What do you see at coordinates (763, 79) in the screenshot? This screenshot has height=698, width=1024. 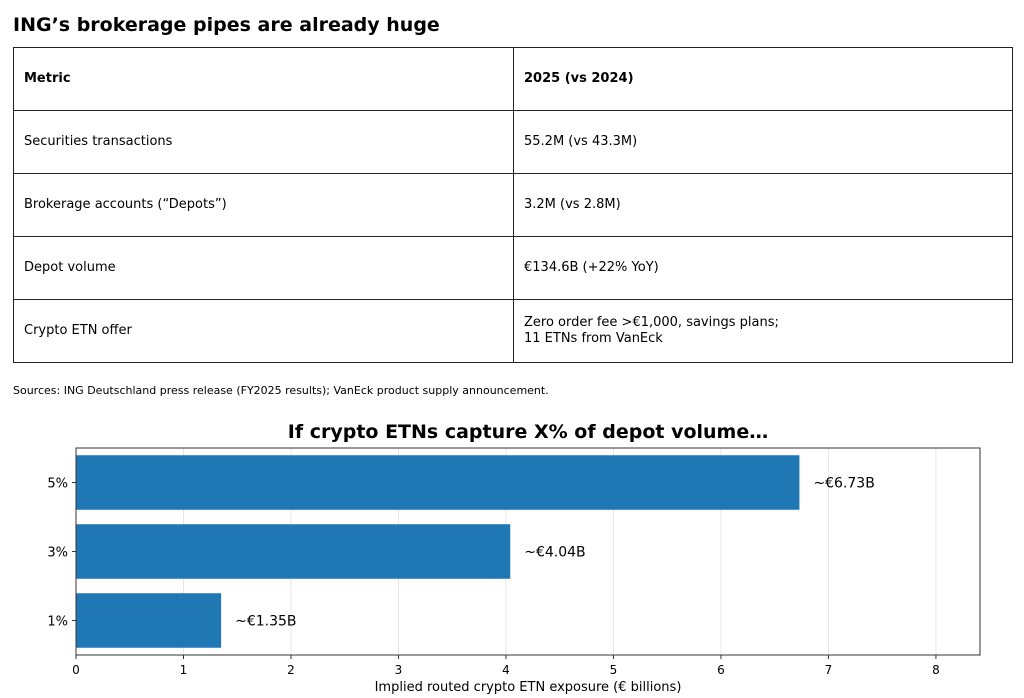 I see `header-value: 2025 (vs 2024)` at bounding box center [763, 79].